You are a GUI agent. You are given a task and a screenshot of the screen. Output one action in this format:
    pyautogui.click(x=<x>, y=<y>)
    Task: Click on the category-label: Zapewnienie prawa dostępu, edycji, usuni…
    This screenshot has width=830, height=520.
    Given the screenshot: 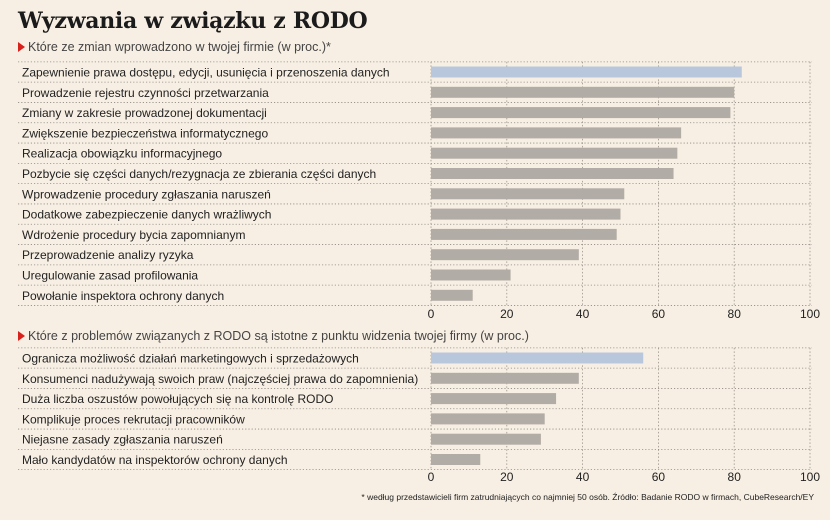 What is the action you would take?
    pyautogui.click(x=206, y=73)
    